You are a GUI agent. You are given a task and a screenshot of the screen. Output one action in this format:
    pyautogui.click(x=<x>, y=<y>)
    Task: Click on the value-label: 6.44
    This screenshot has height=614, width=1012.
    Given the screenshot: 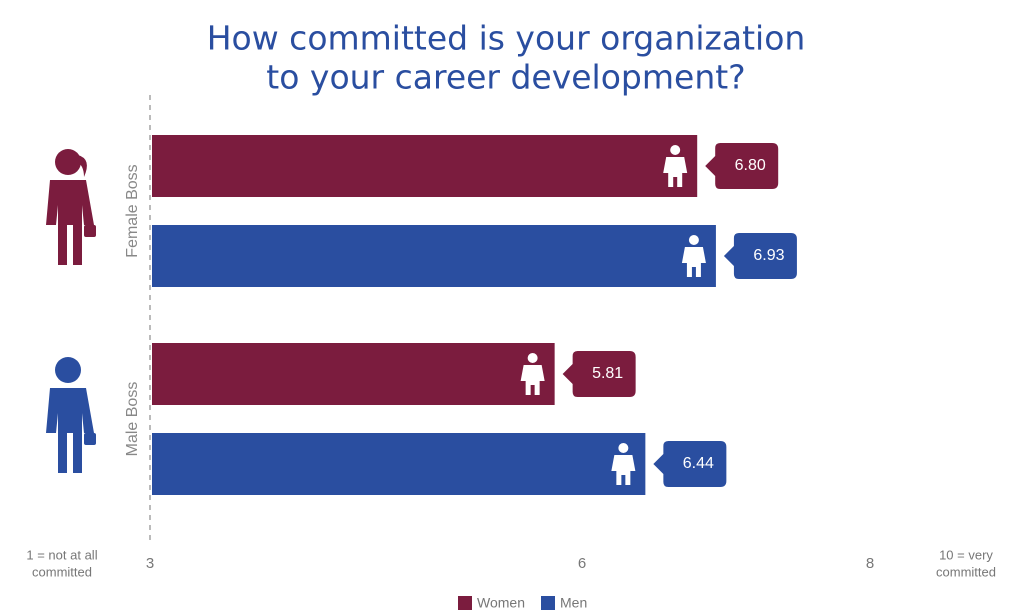 What is the action you would take?
    pyautogui.click(x=698, y=463)
    